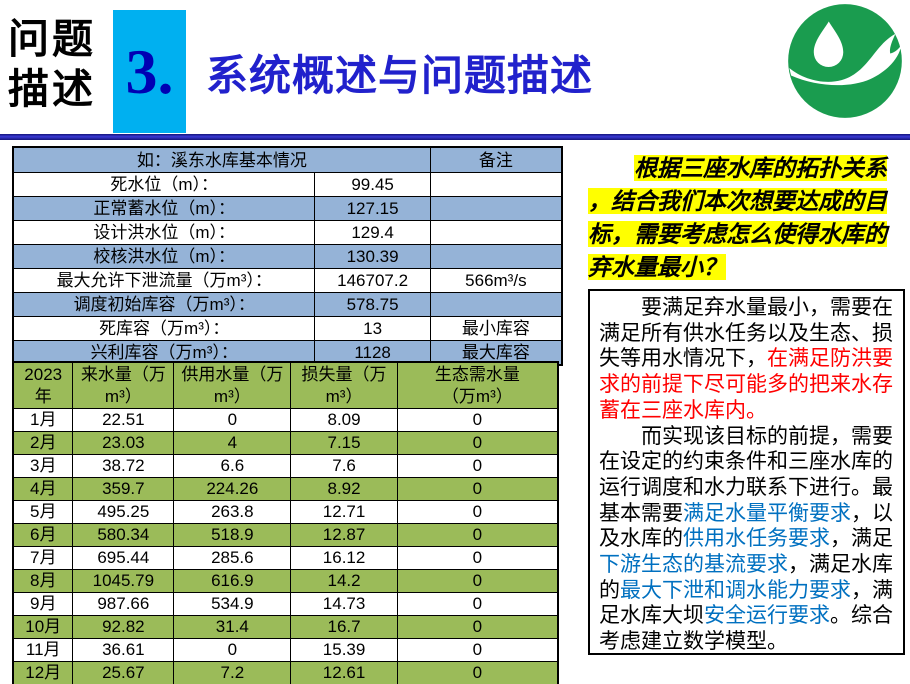 The image size is (910, 684). I want to click on row-value: 129.4, so click(372, 232).